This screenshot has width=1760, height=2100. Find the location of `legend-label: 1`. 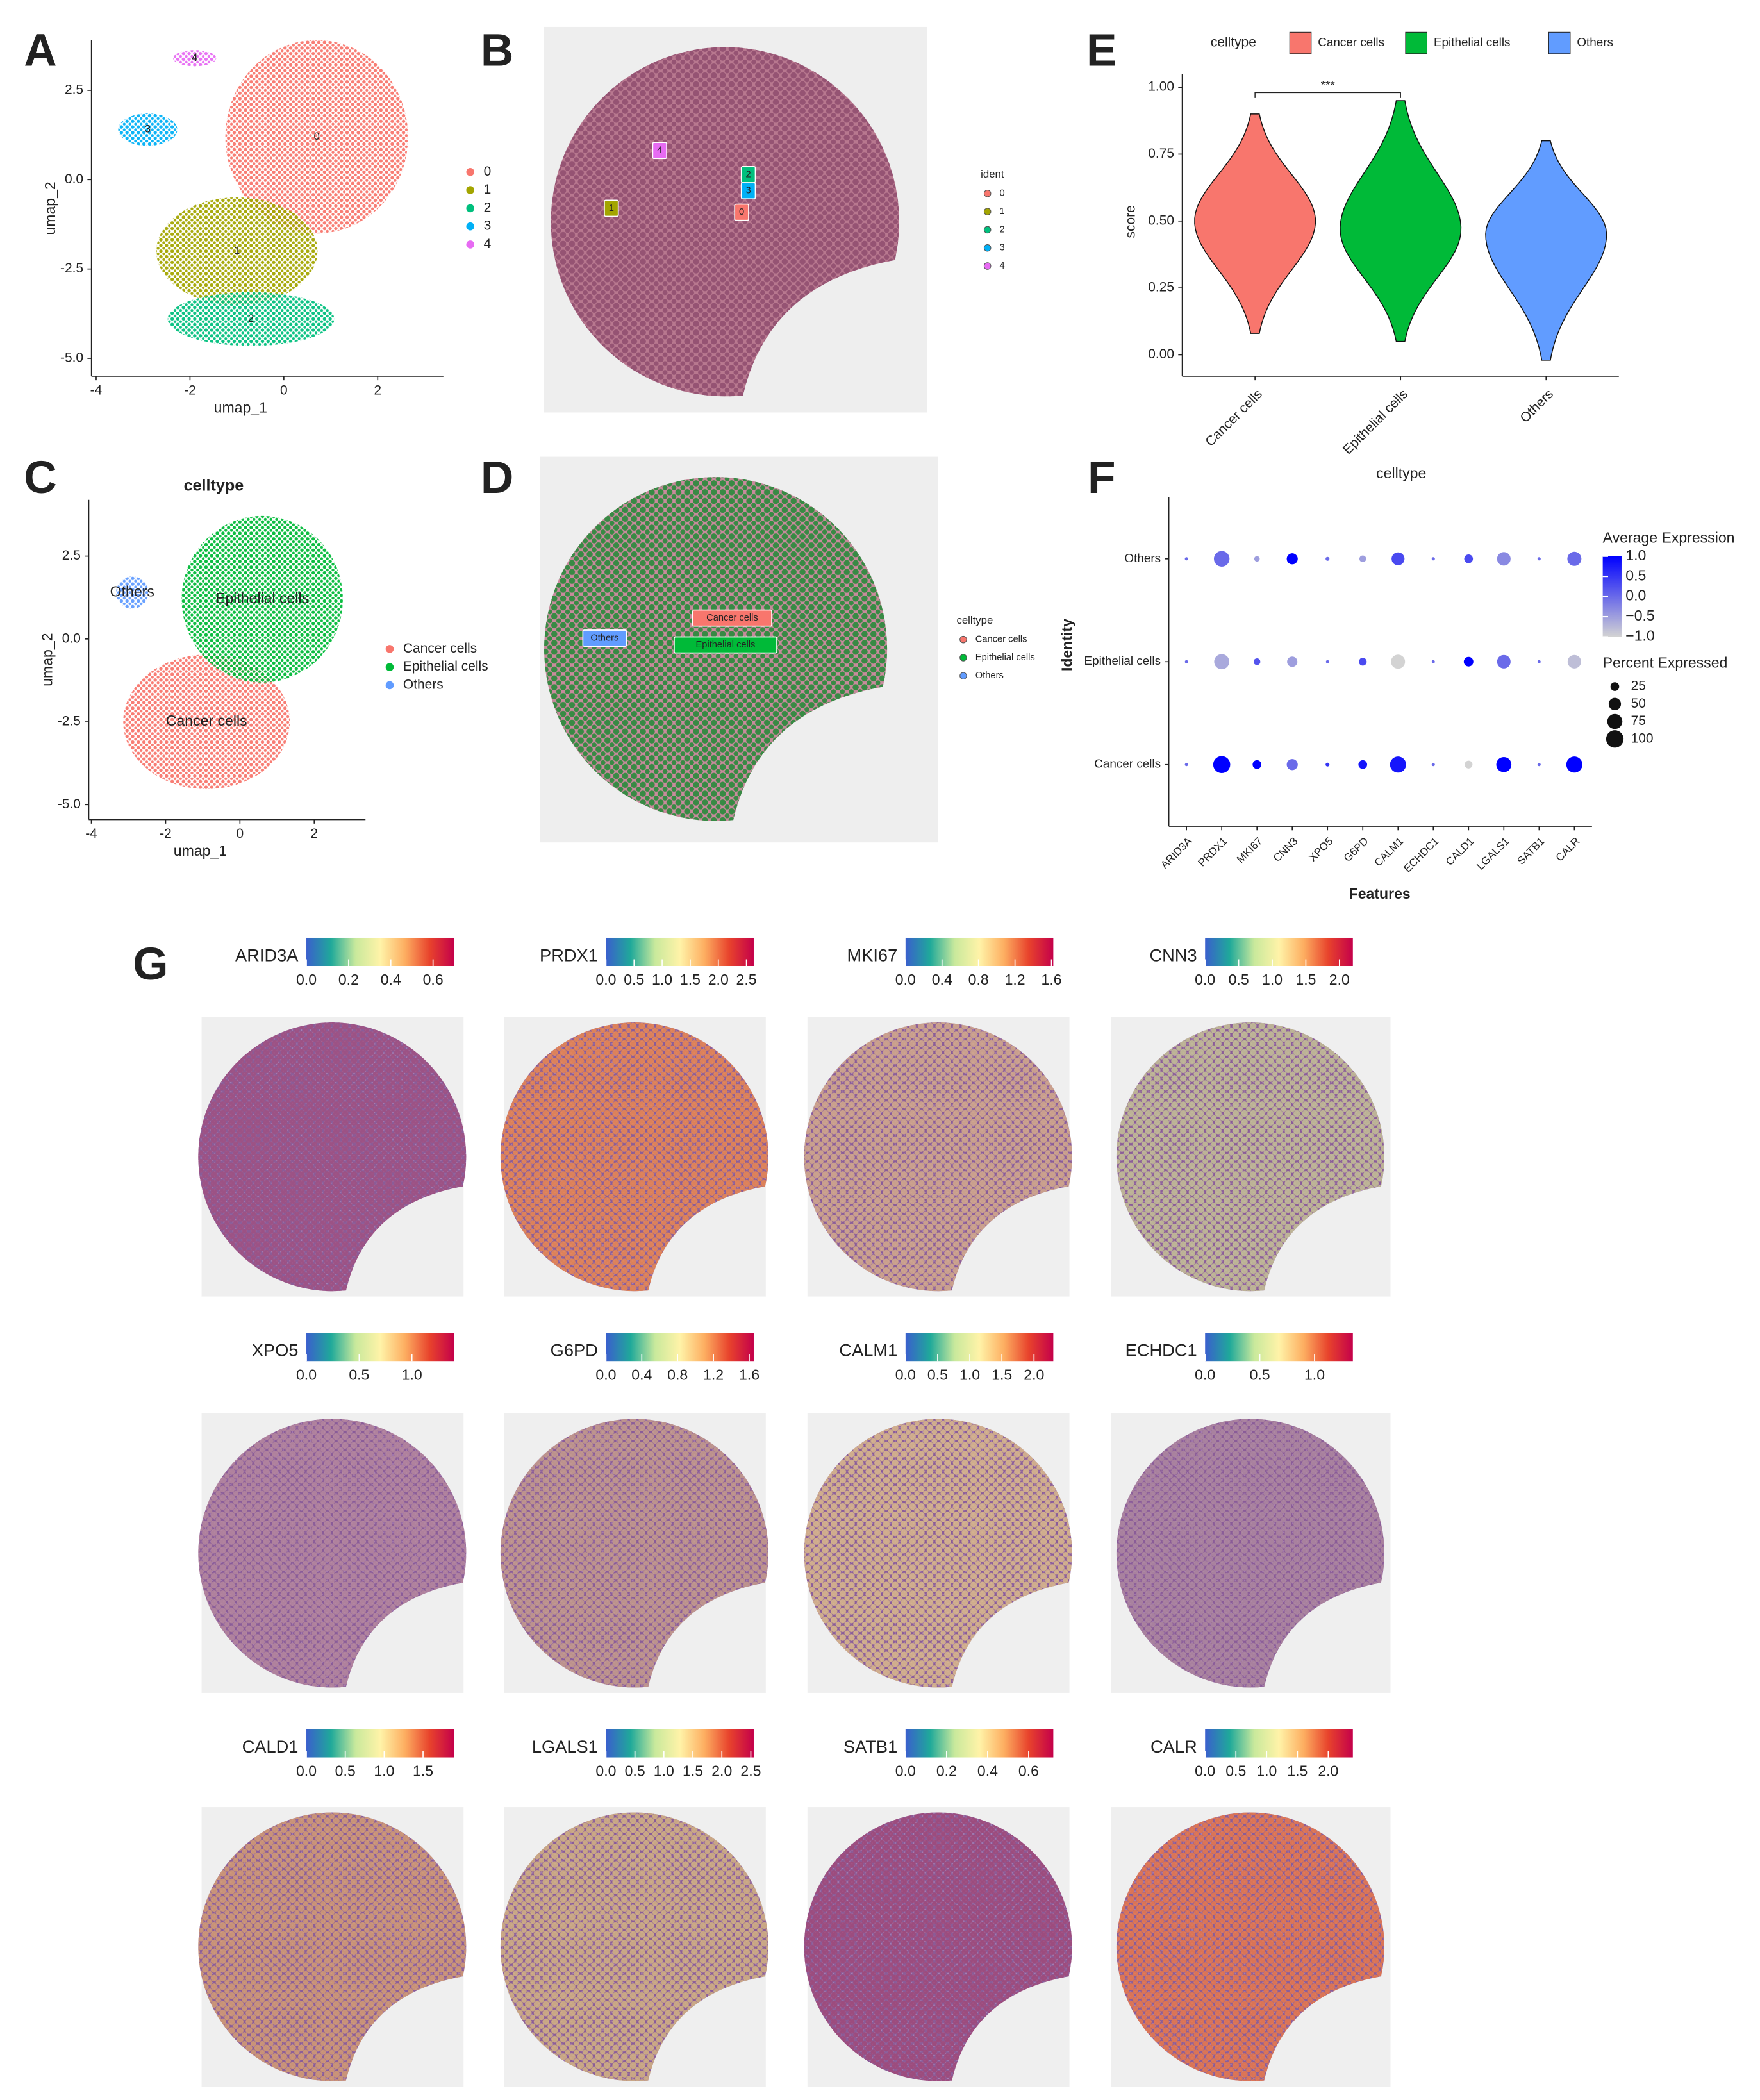

legend-label: 1 is located at coordinates (1002, 212).